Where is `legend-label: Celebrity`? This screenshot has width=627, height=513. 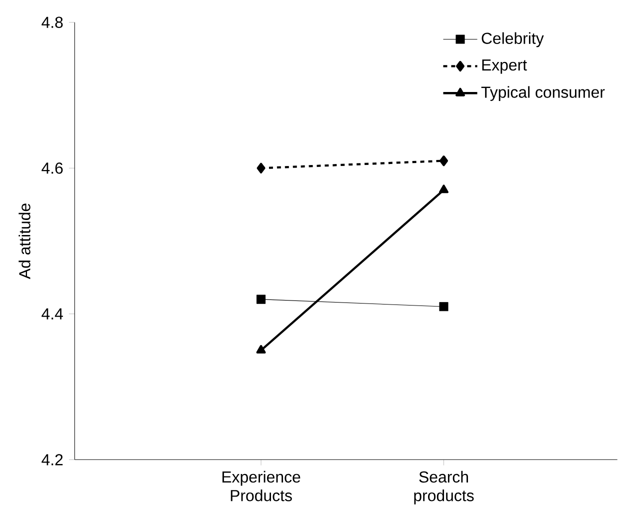
legend-label: Celebrity is located at coordinates (513, 40).